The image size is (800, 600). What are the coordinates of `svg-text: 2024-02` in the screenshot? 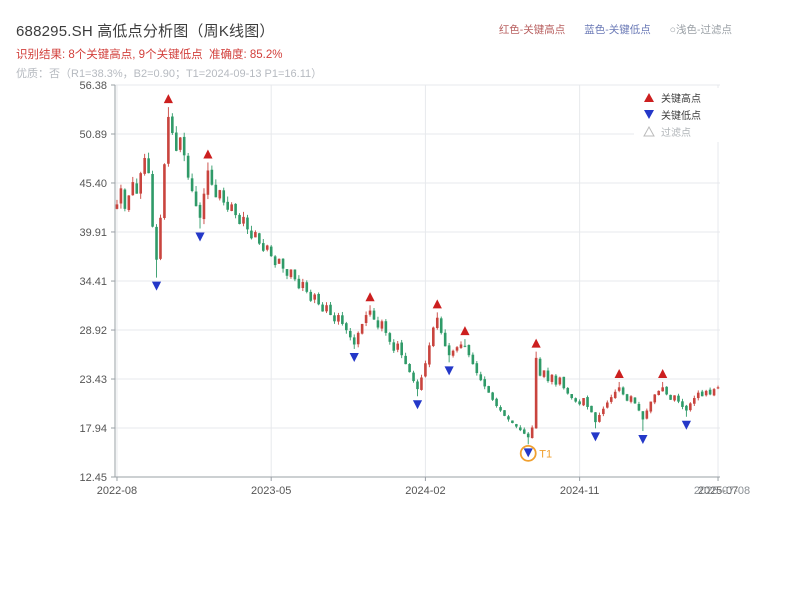 It's located at (425, 491).